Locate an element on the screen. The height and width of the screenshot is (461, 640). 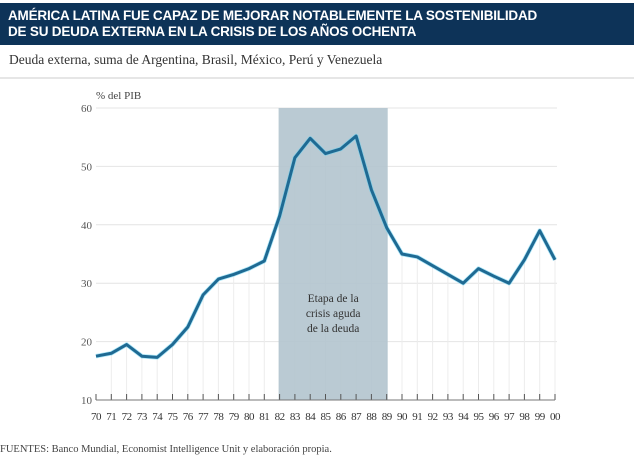
x-tick-label: 73 is located at coordinates (142, 417).